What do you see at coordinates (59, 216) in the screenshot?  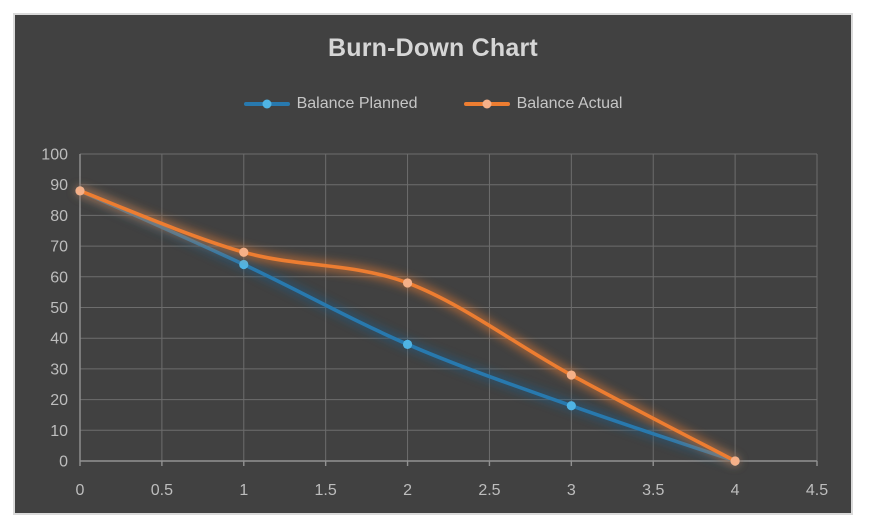 I see `y-tick-label: 80` at bounding box center [59, 216].